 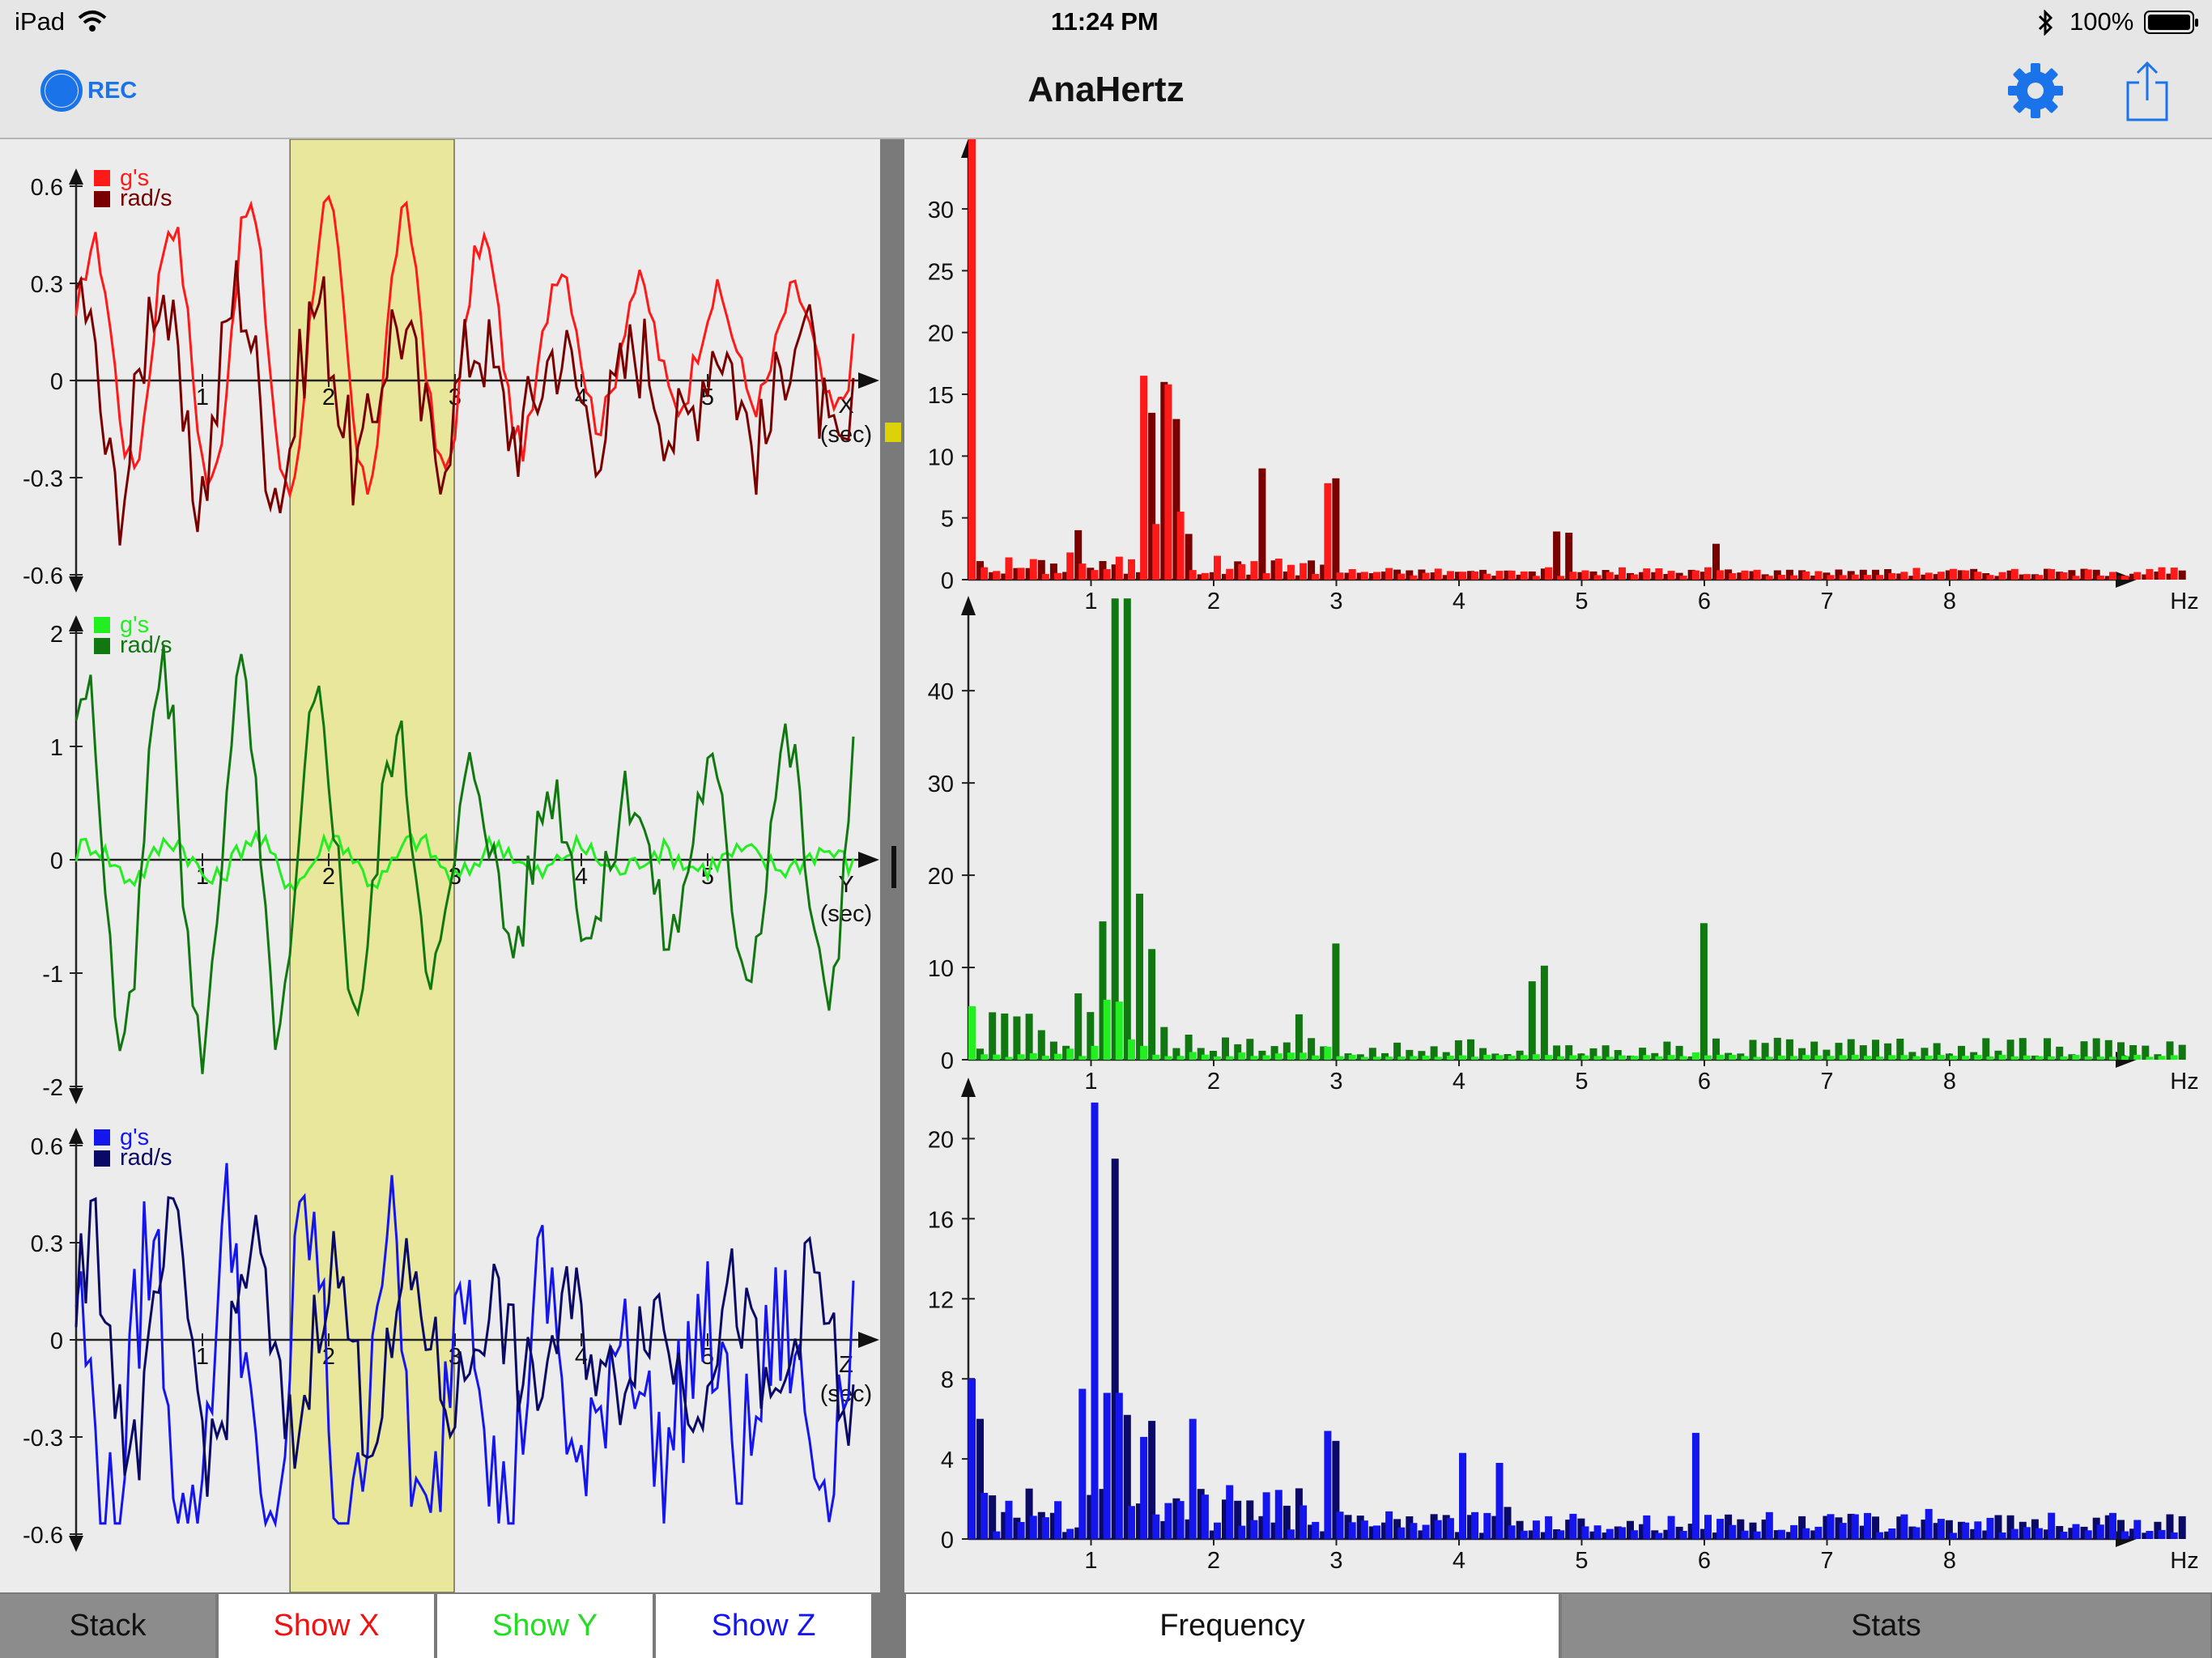 I want to click on divider-handle, so click(x=894, y=867).